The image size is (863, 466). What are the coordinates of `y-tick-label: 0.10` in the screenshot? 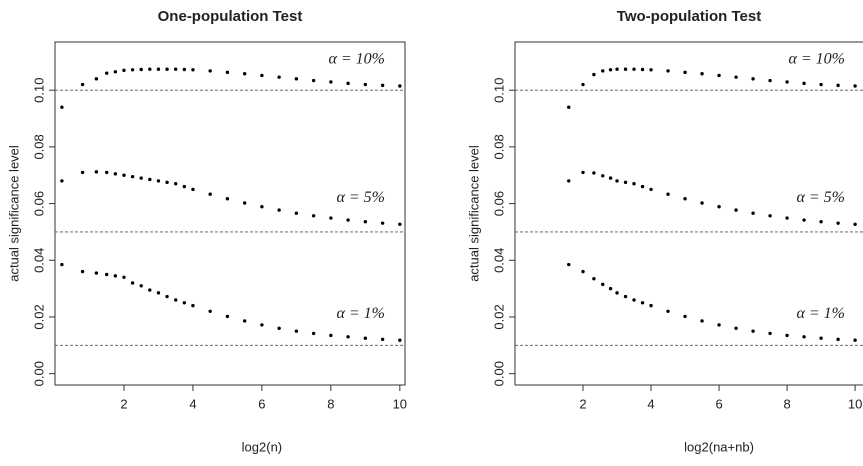 It's located at (498, 90).